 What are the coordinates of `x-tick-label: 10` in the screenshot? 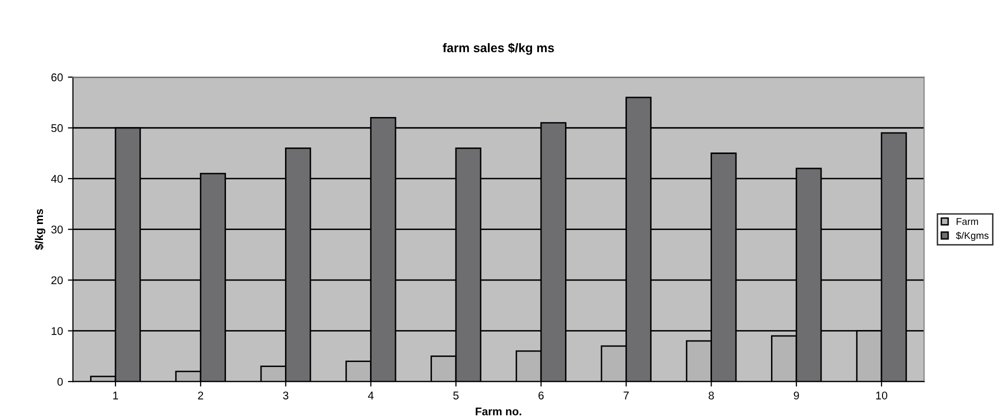 It's located at (882, 396).